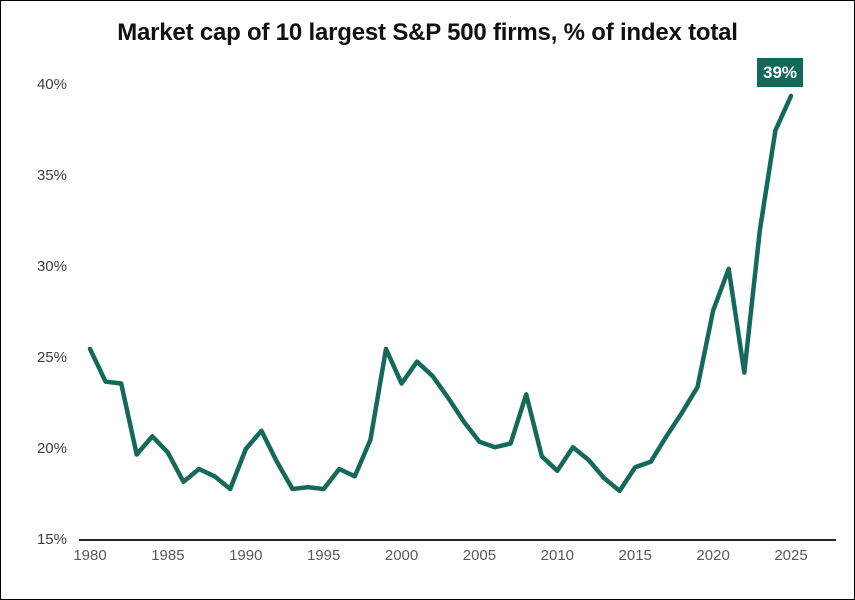 The width and height of the screenshot is (855, 600). What do you see at coordinates (780, 72) in the screenshot?
I see `data-callout: 39%` at bounding box center [780, 72].